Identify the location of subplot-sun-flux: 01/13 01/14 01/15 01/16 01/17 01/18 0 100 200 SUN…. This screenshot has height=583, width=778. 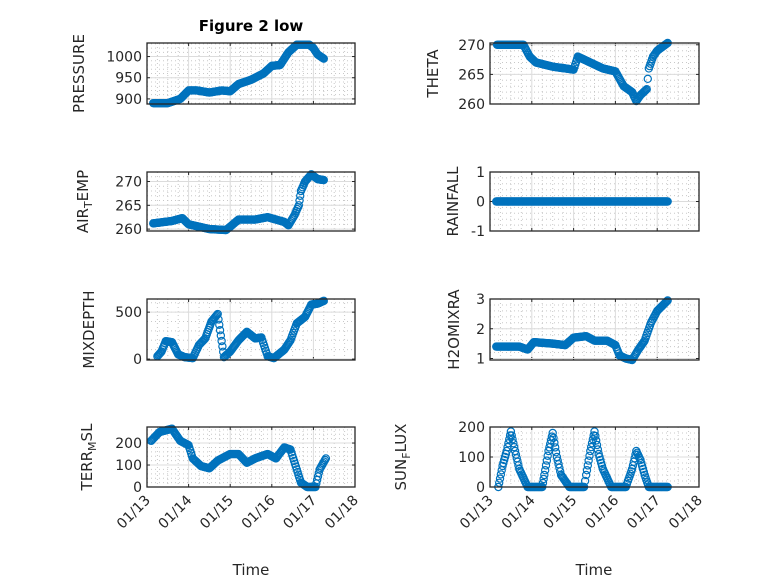
(549, 476).